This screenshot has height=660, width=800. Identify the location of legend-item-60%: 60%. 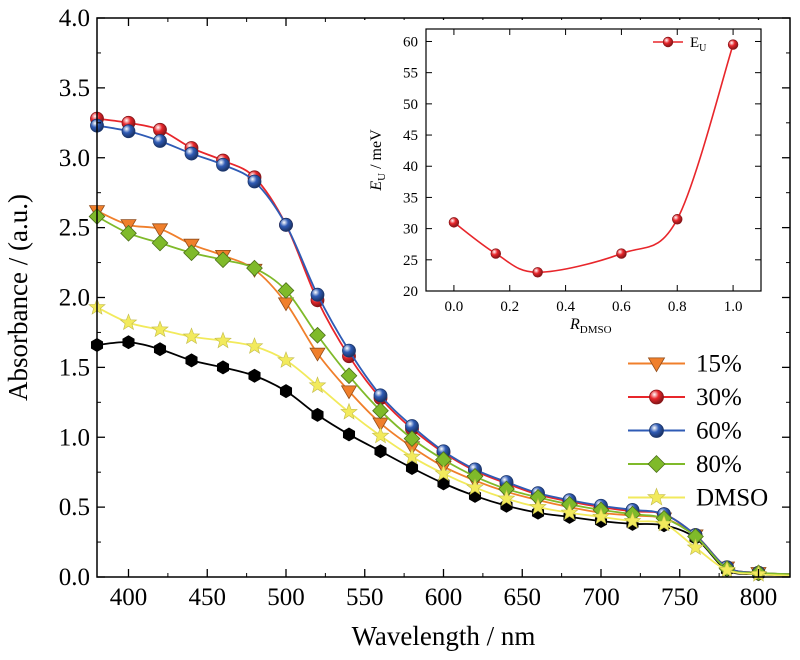
(685, 431).